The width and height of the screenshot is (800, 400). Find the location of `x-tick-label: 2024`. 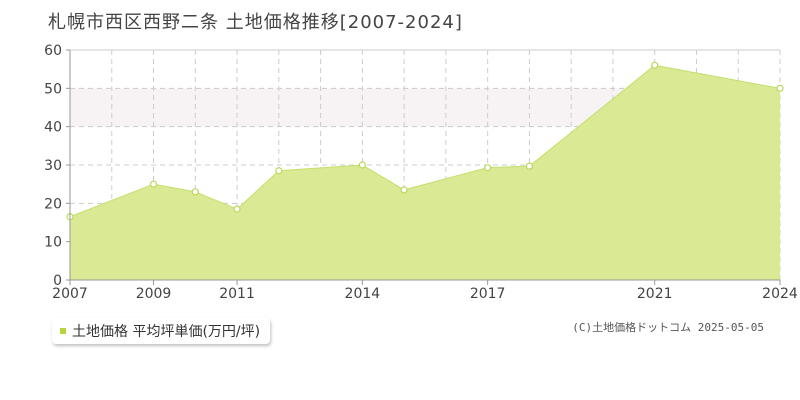

x-tick-label: 2024 is located at coordinates (780, 294).